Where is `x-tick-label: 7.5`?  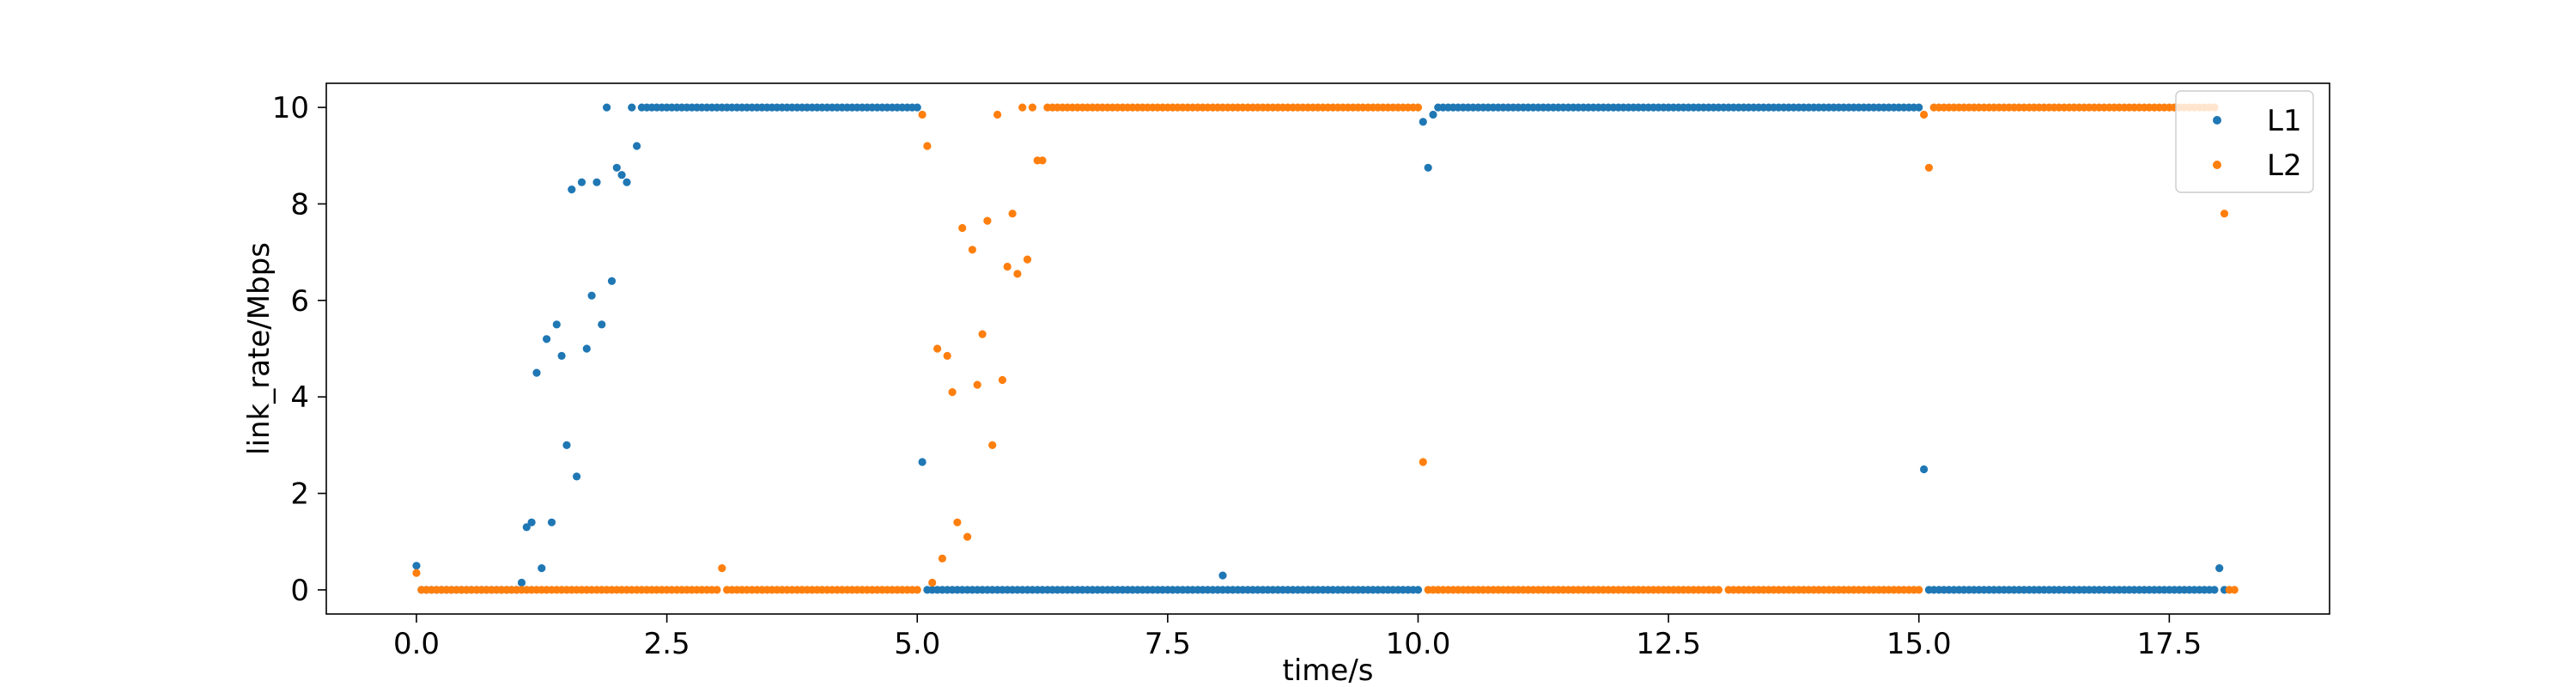
x-tick-label: 7.5 is located at coordinates (1168, 644).